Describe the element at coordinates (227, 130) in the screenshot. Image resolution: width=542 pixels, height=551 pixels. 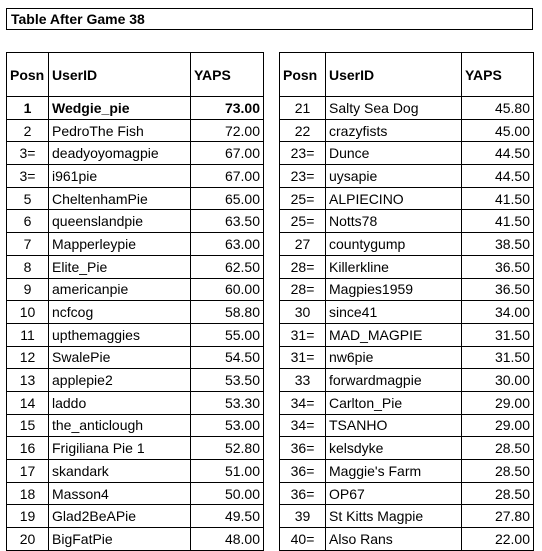
I see `yaps-cell: 72.00` at that location.